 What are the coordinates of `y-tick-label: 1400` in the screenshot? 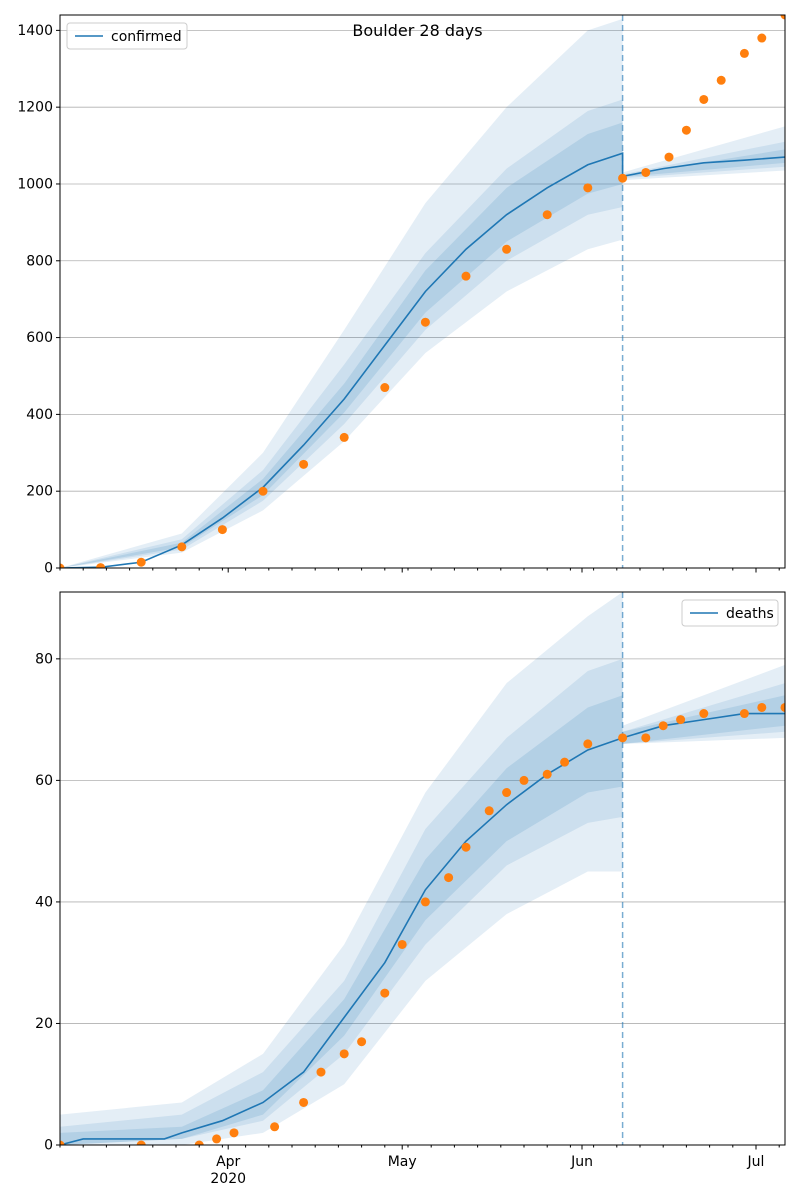 It's located at (35, 31).